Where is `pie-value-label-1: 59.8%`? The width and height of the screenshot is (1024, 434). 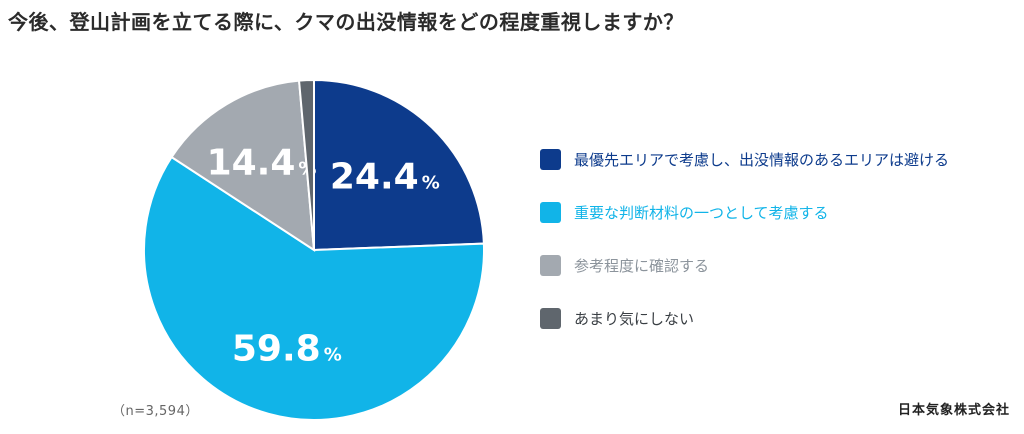
pie-value-label-1: 59.8% is located at coordinates (287, 348).